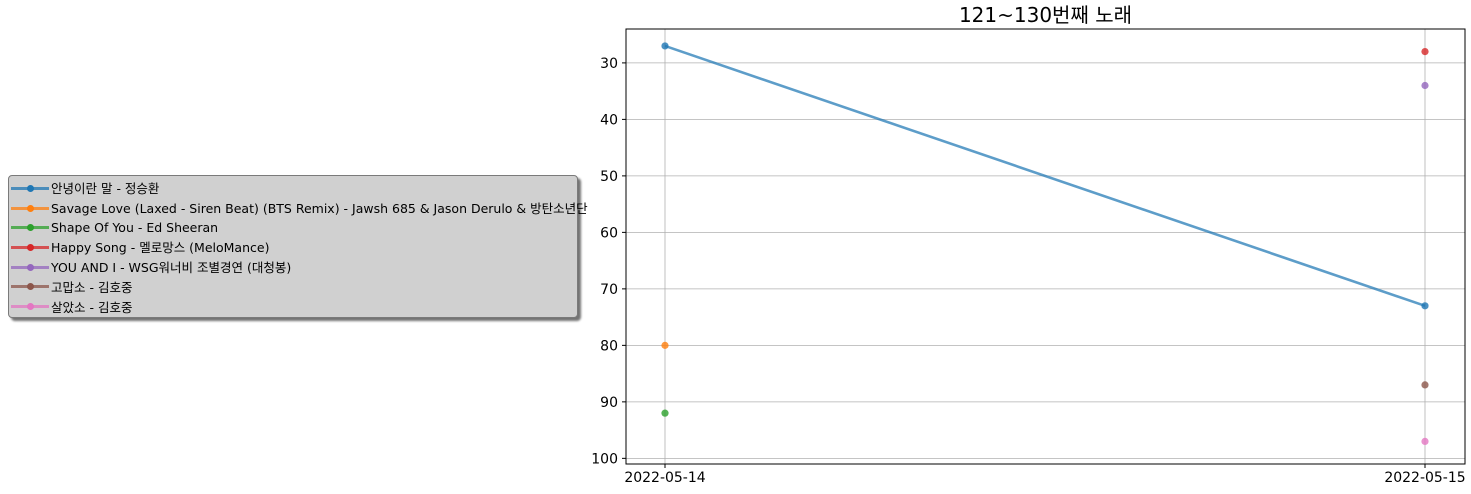 This screenshot has height=494, width=1471. Describe the element at coordinates (135, 227) in the screenshot. I see `legend-label: Shape Of You - Ed Sheeran` at that location.